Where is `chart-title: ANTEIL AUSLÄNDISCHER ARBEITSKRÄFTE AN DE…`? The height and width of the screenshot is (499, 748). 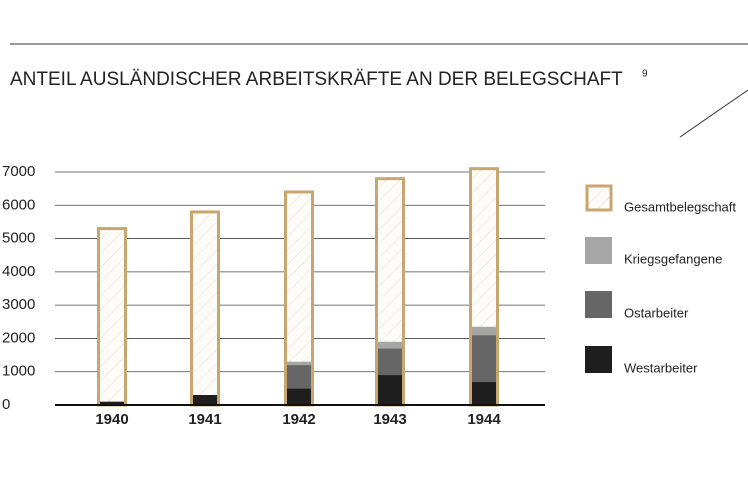 chart-title: ANTEIL AUSLÄNDISCHER ARBEITSKRÄFTE AN DE… is located at coordinates (316, 79).